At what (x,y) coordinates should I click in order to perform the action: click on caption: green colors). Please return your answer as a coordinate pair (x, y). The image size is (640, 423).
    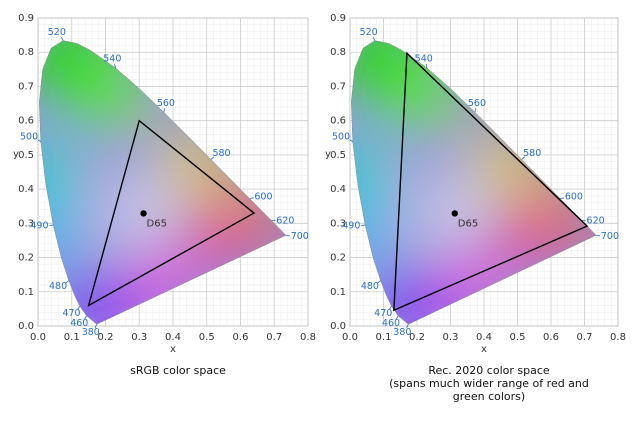
    Looking at the image, I should click on (489, 396).